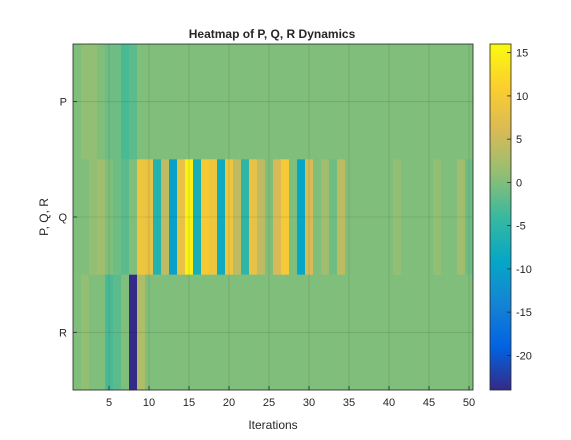 The width and height of the screenshot is (571, 440). Describe the element at coordinates (62, 218) in the screenshot. I see `y-tick-label: Q` at that location.